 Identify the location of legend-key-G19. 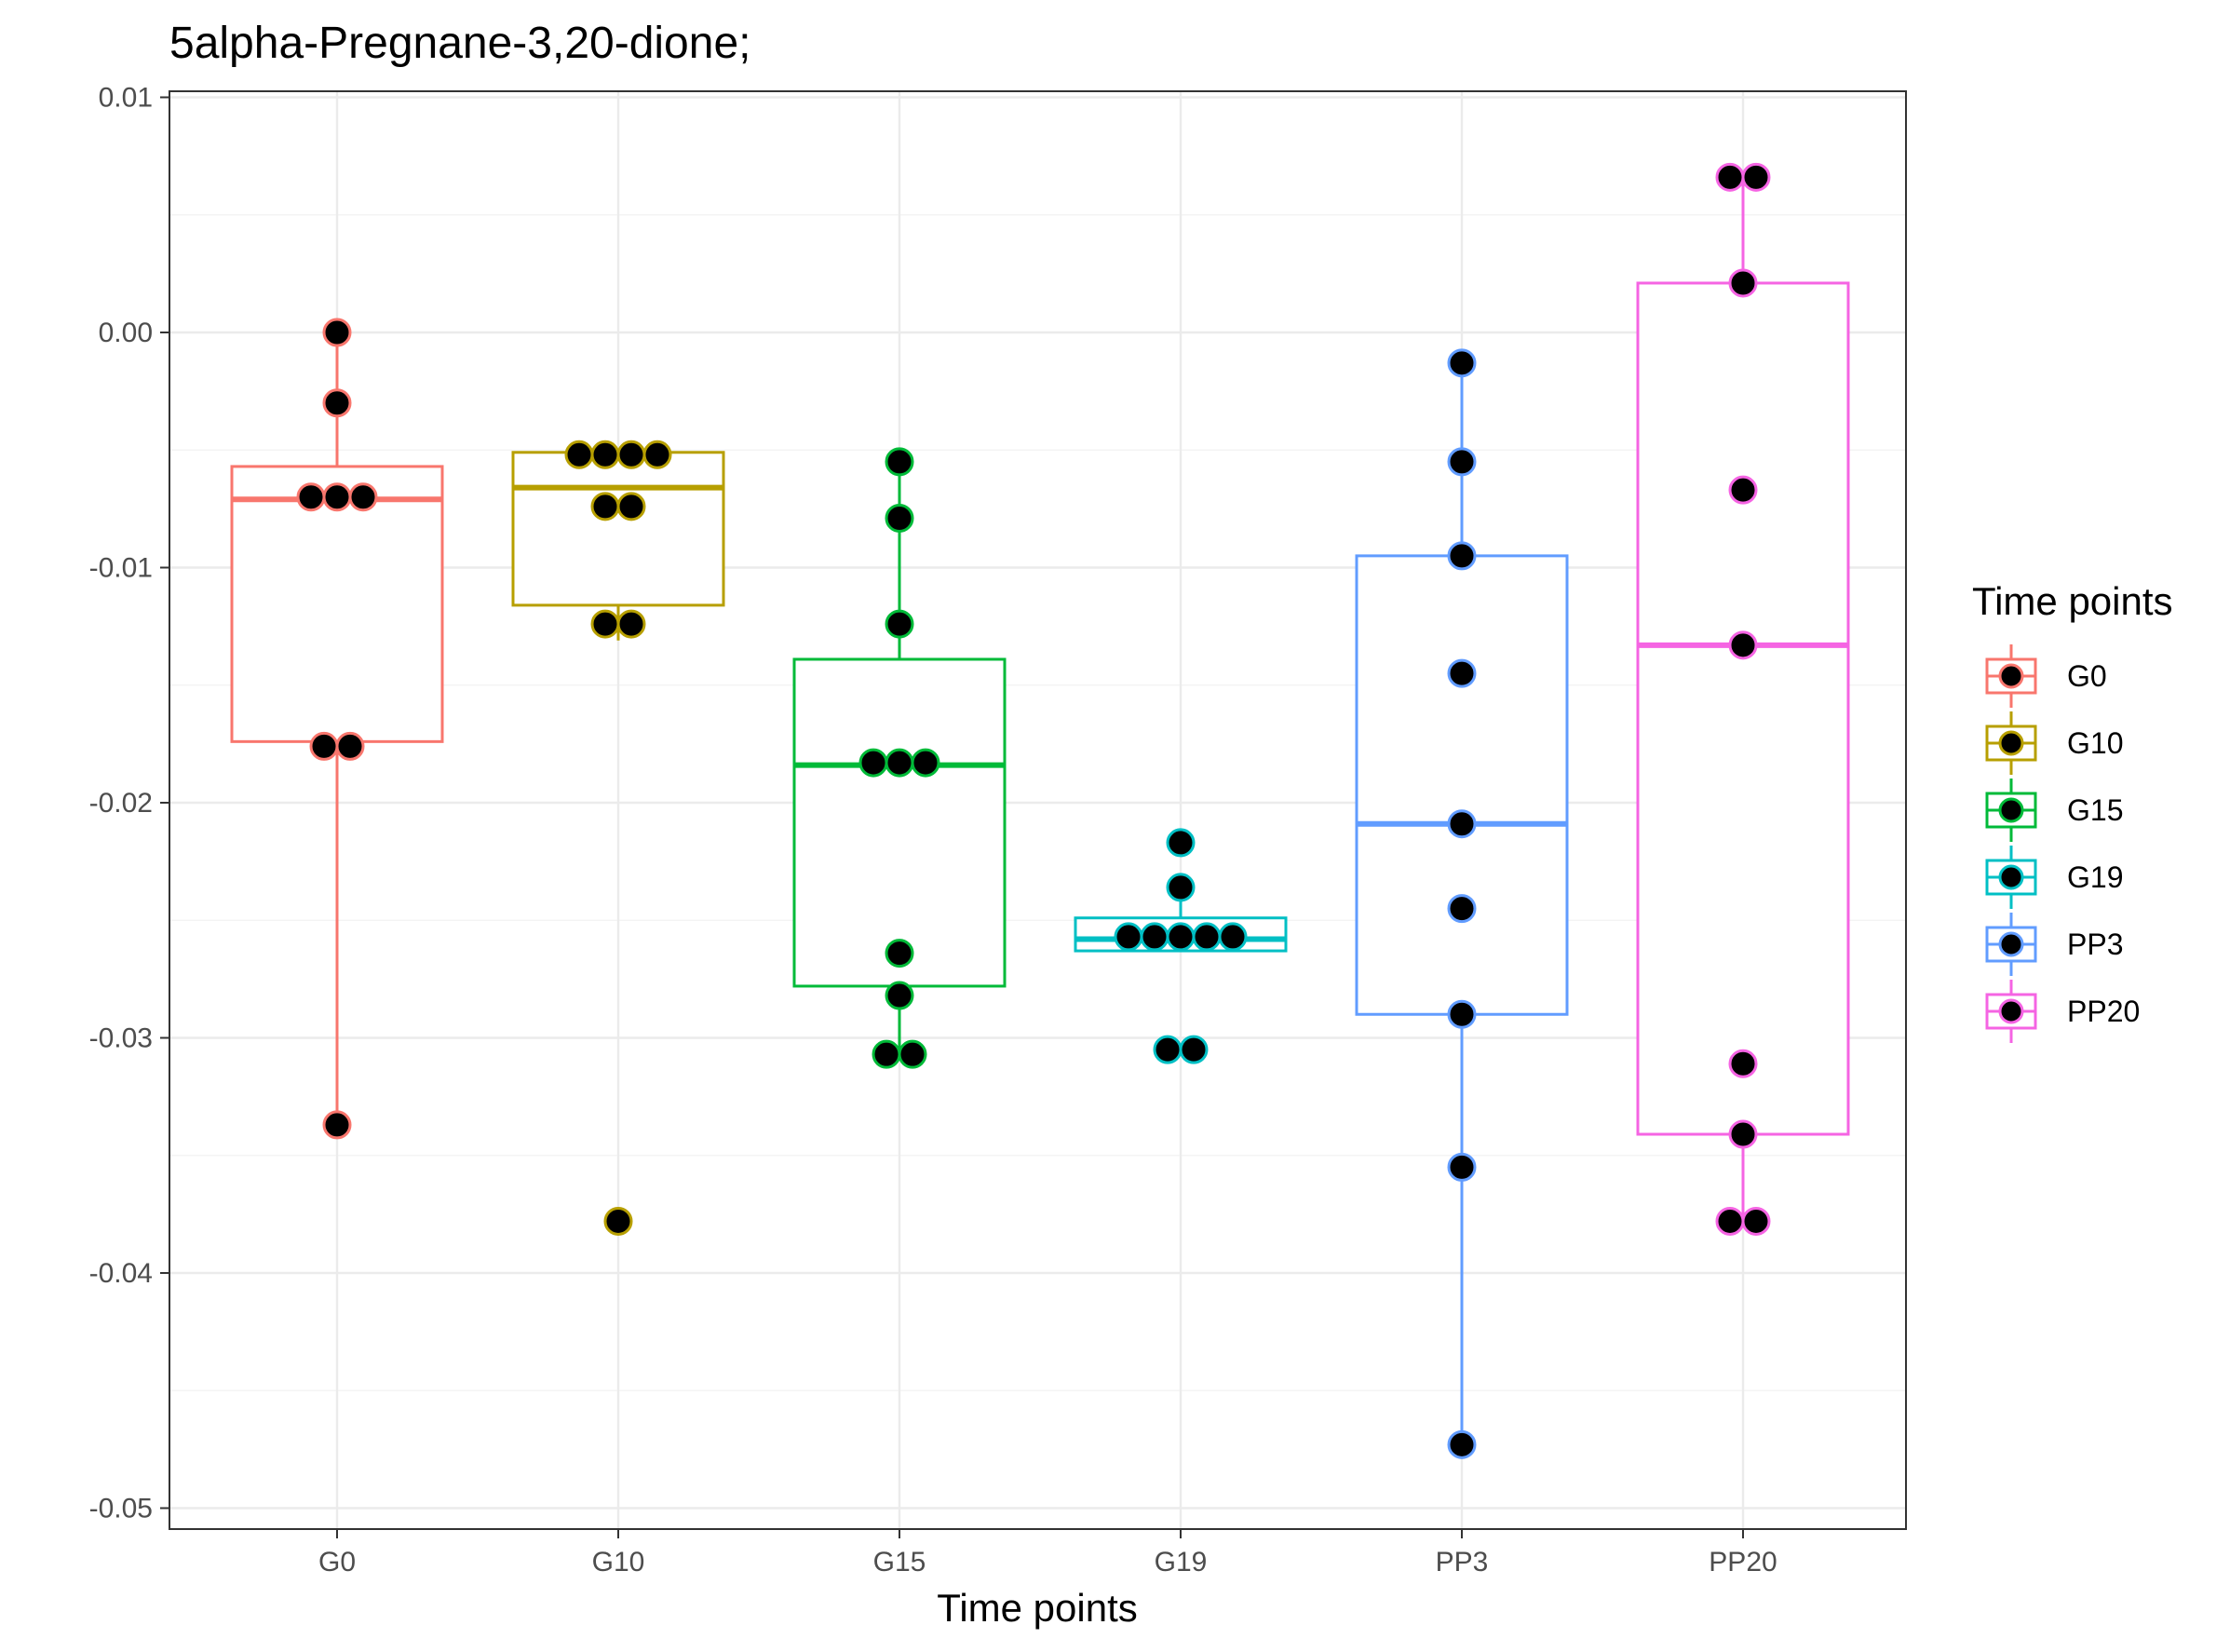
(2011, 877).